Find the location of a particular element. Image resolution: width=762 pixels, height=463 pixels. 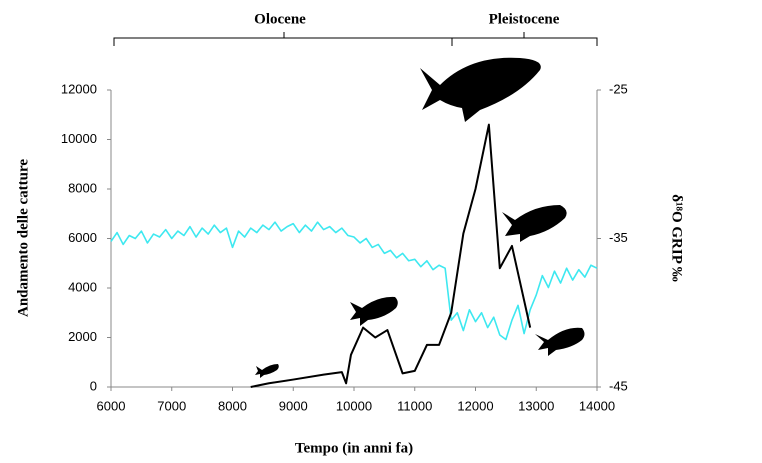

x-tick-label: 9000 is located at coordinates (293, 405).